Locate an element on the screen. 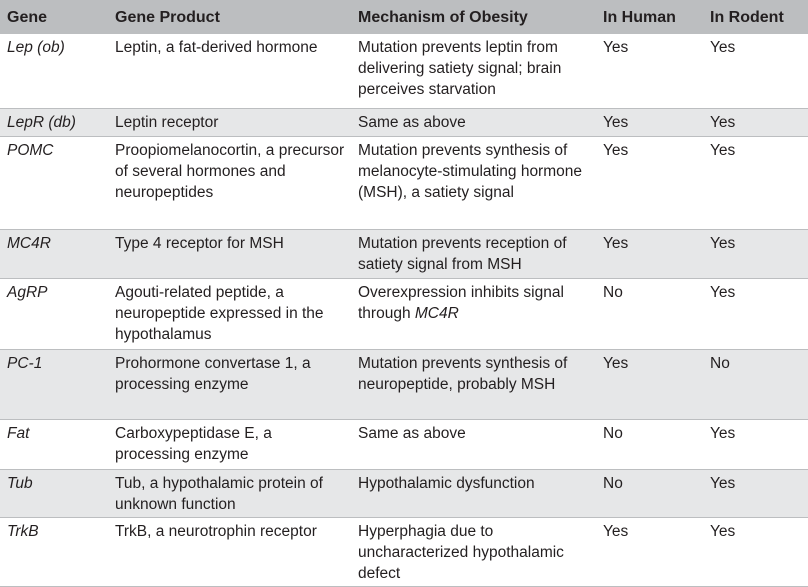 The width and height of the screenshot is (808, 587). gene-cell: TrkB is located at coordinates (54, 552).